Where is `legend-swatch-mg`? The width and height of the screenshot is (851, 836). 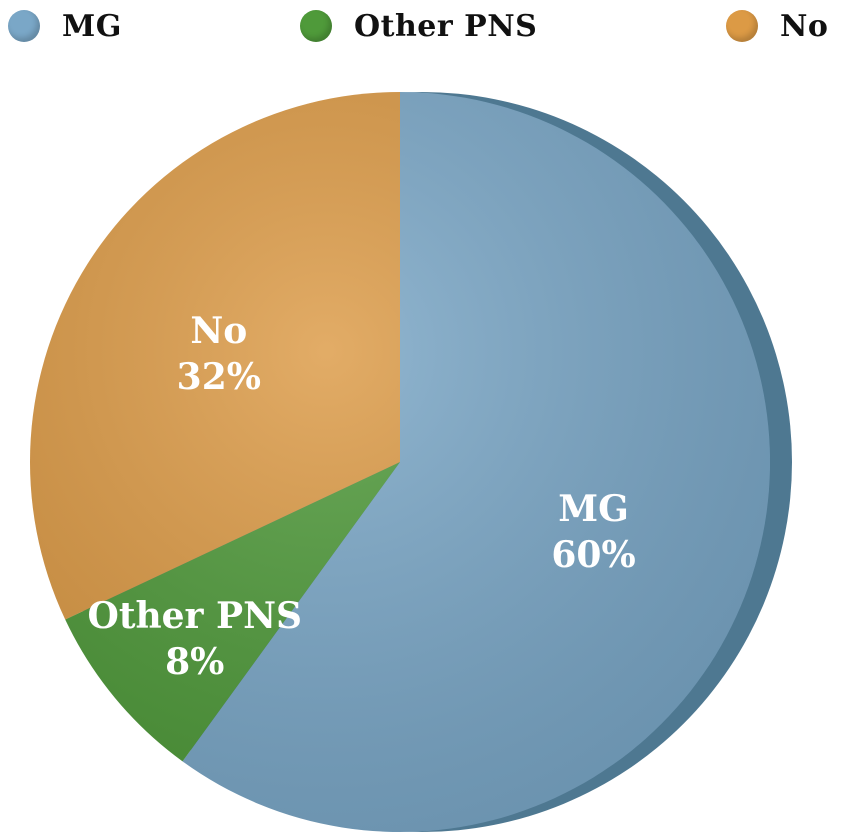
legend-swatch-mg is located at coordinates (24, 26).